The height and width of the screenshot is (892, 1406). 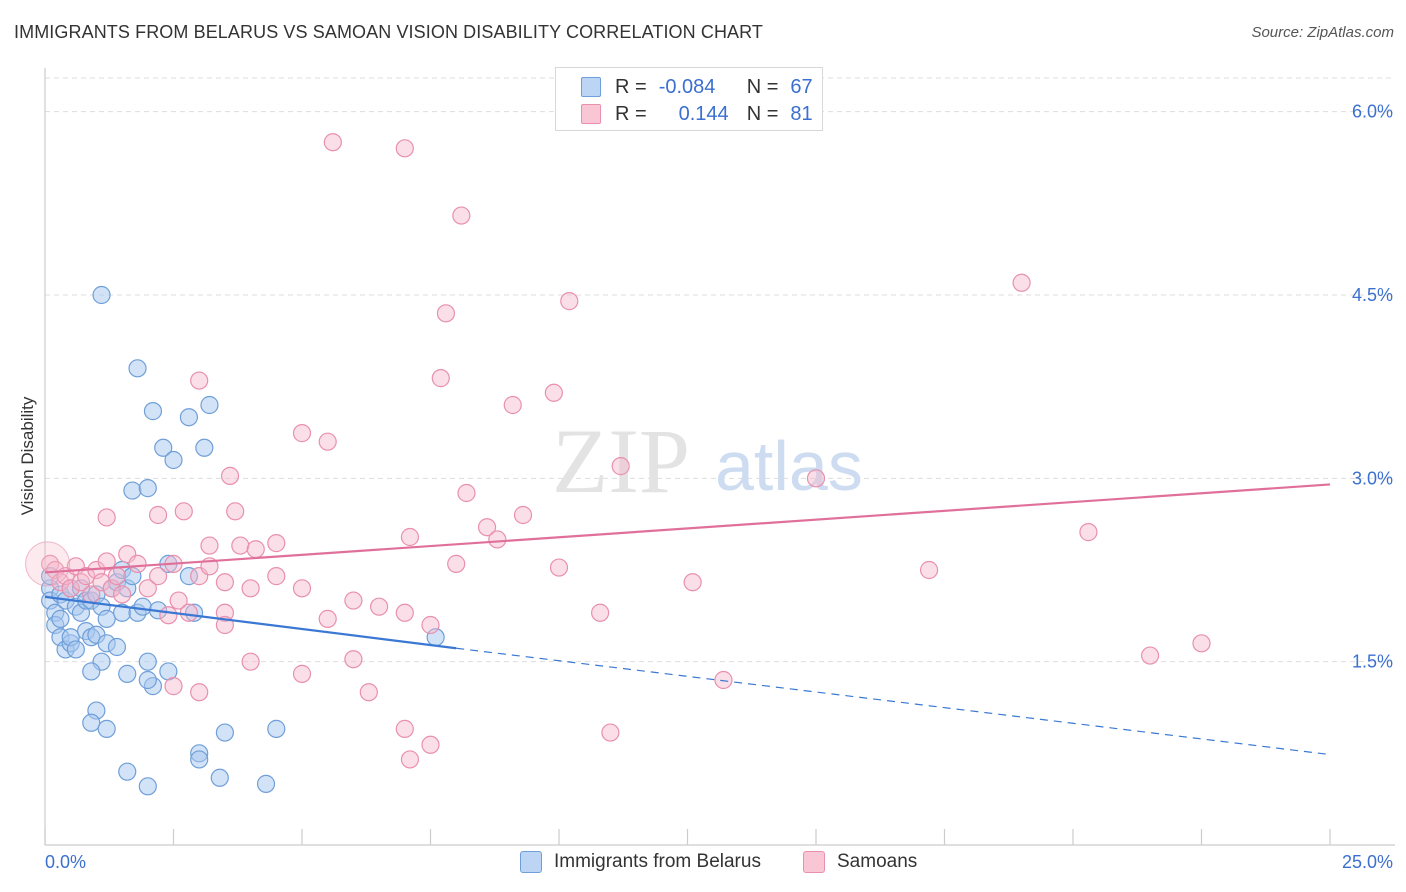 What do you see at coordinates (687, 86) in the screenshot?
I see `legend-r-value: -0.084` at bounding box center [687, 86].